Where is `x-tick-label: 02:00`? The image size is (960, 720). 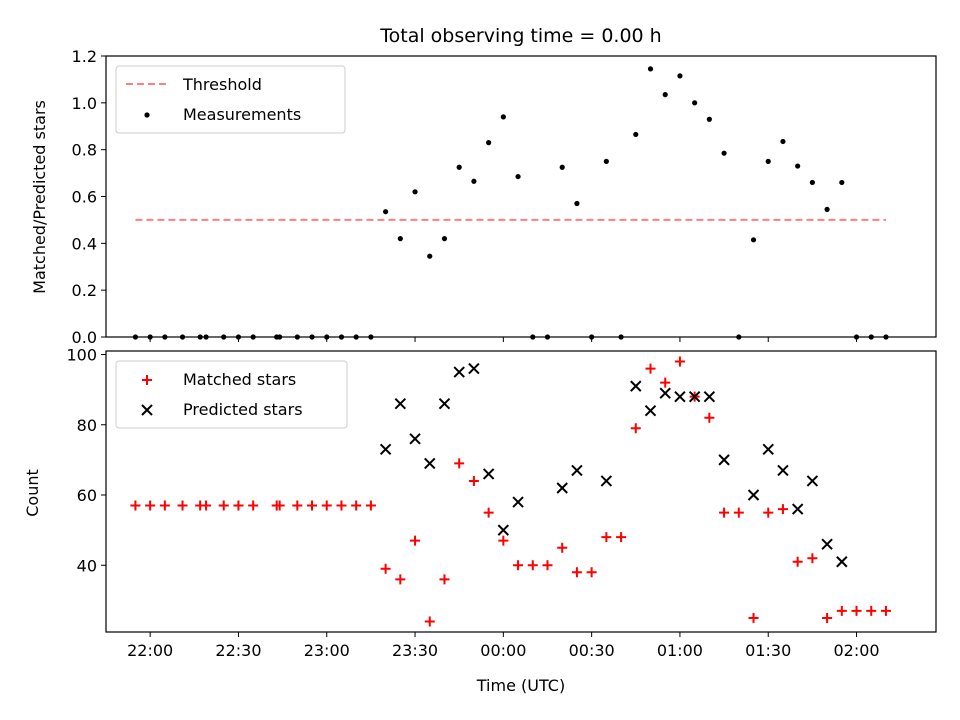 x-tick-label: 02:00 is located at coordinates (856, 650).